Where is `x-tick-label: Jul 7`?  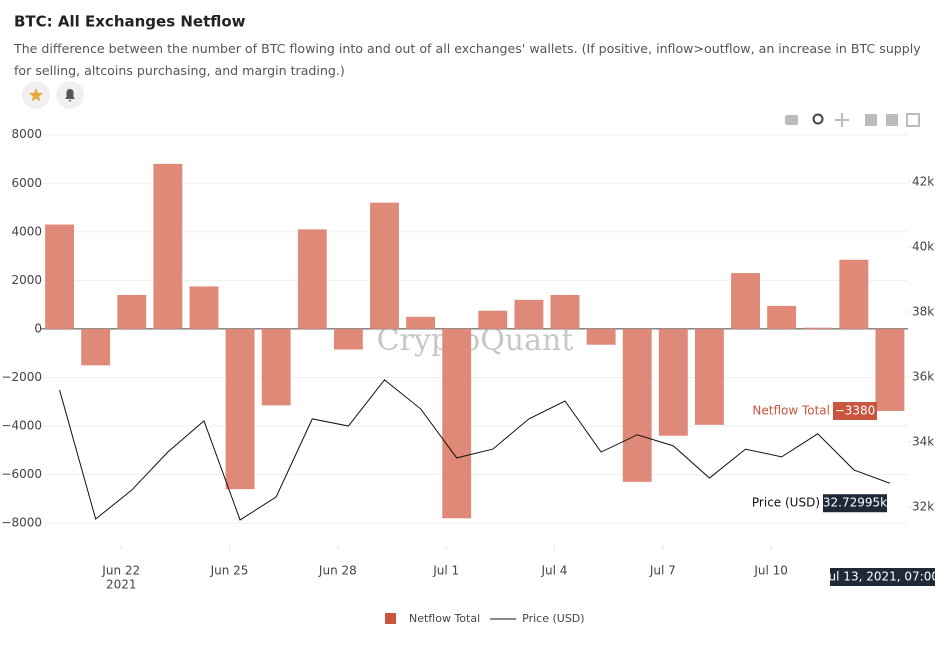
x-tick-label: Jul 7 is located at coordinates (662, 571).